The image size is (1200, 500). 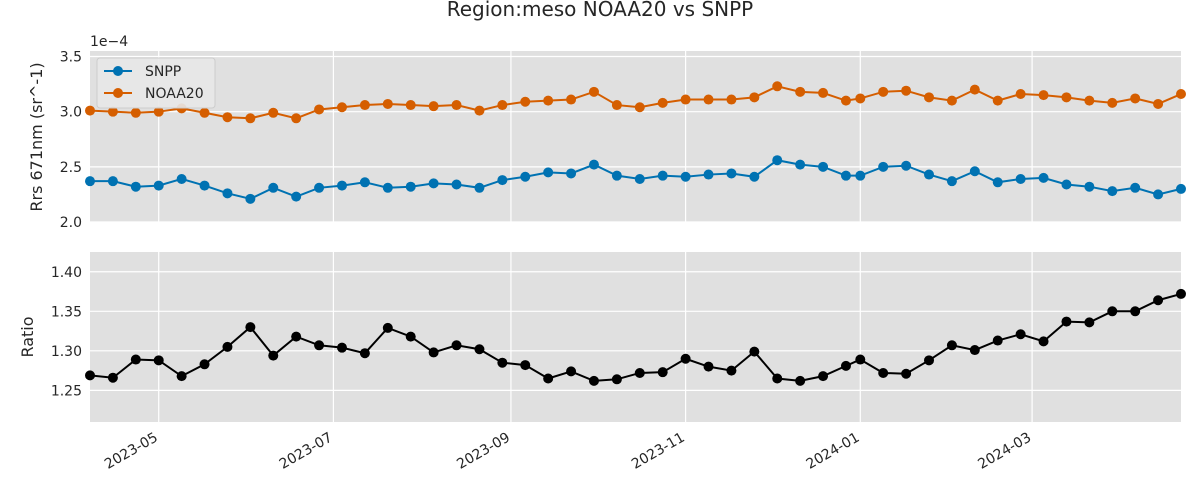 I want to click on x-tick-label: 2024-03, so click(x=1004, y=451).